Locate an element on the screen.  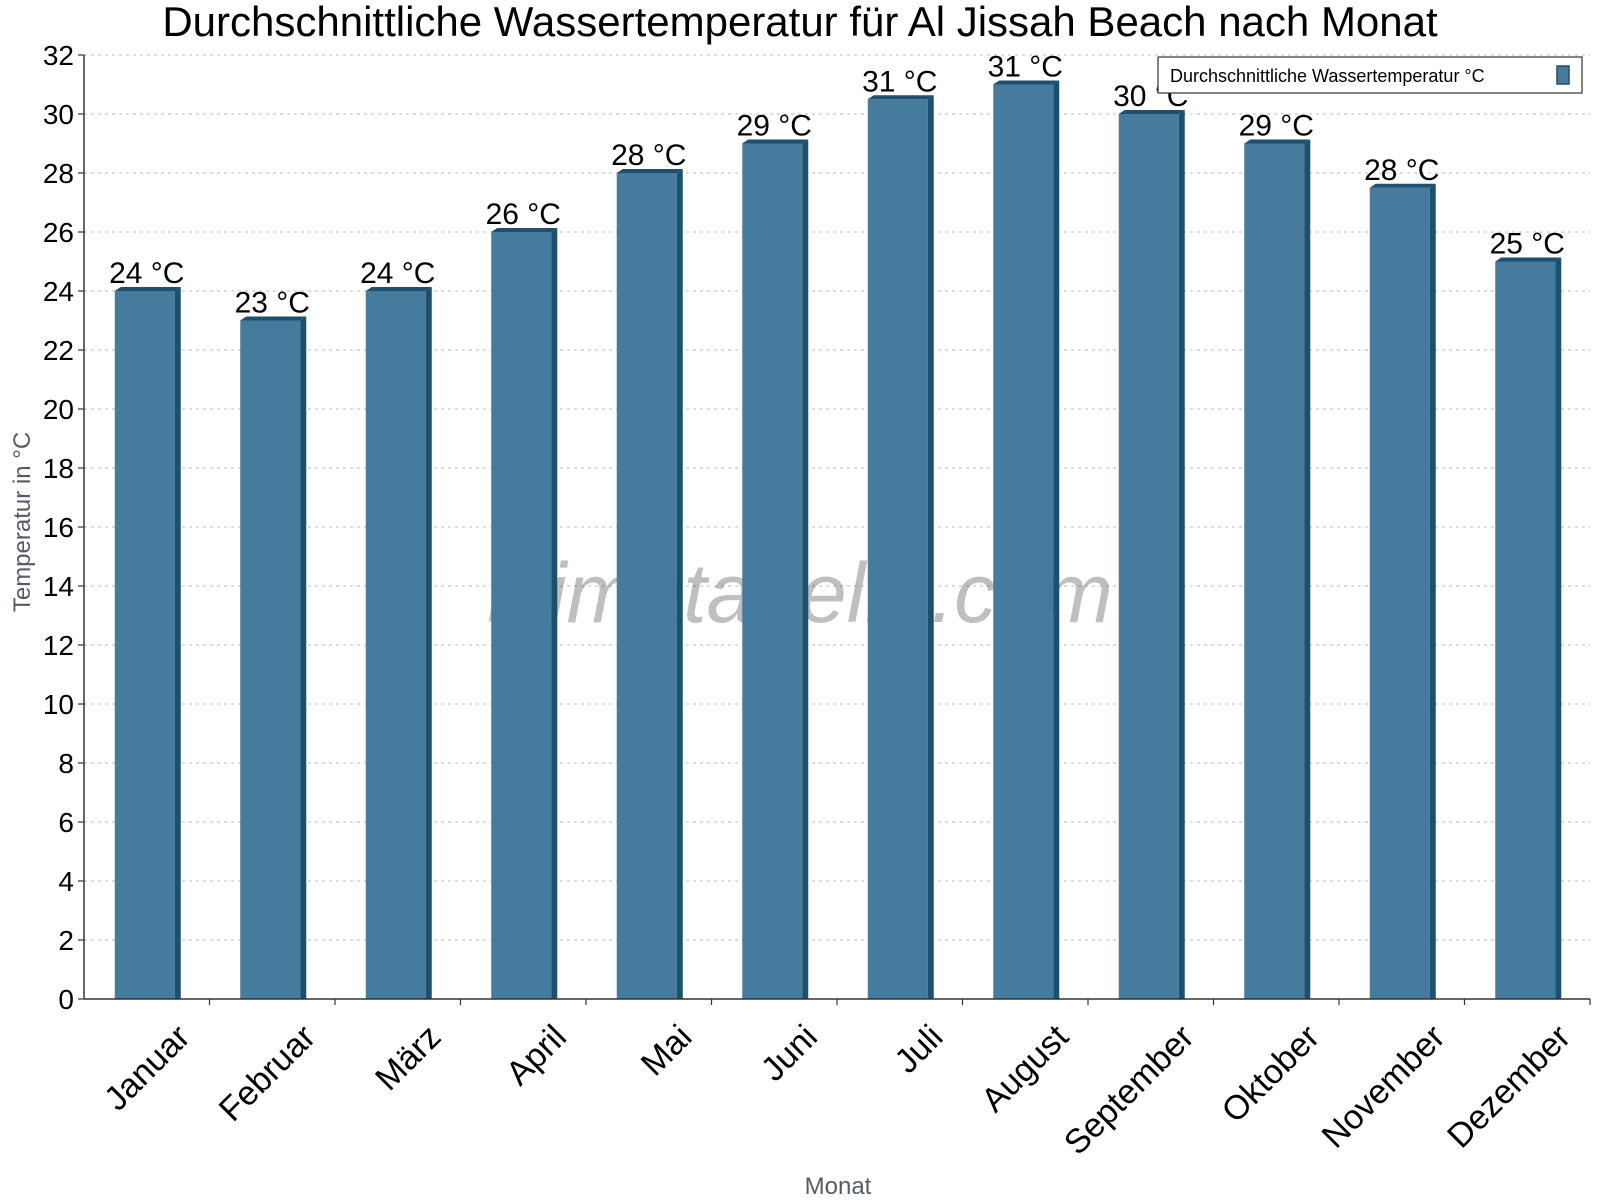
y-tick-label: 22 is located at coordinates (58, 350).